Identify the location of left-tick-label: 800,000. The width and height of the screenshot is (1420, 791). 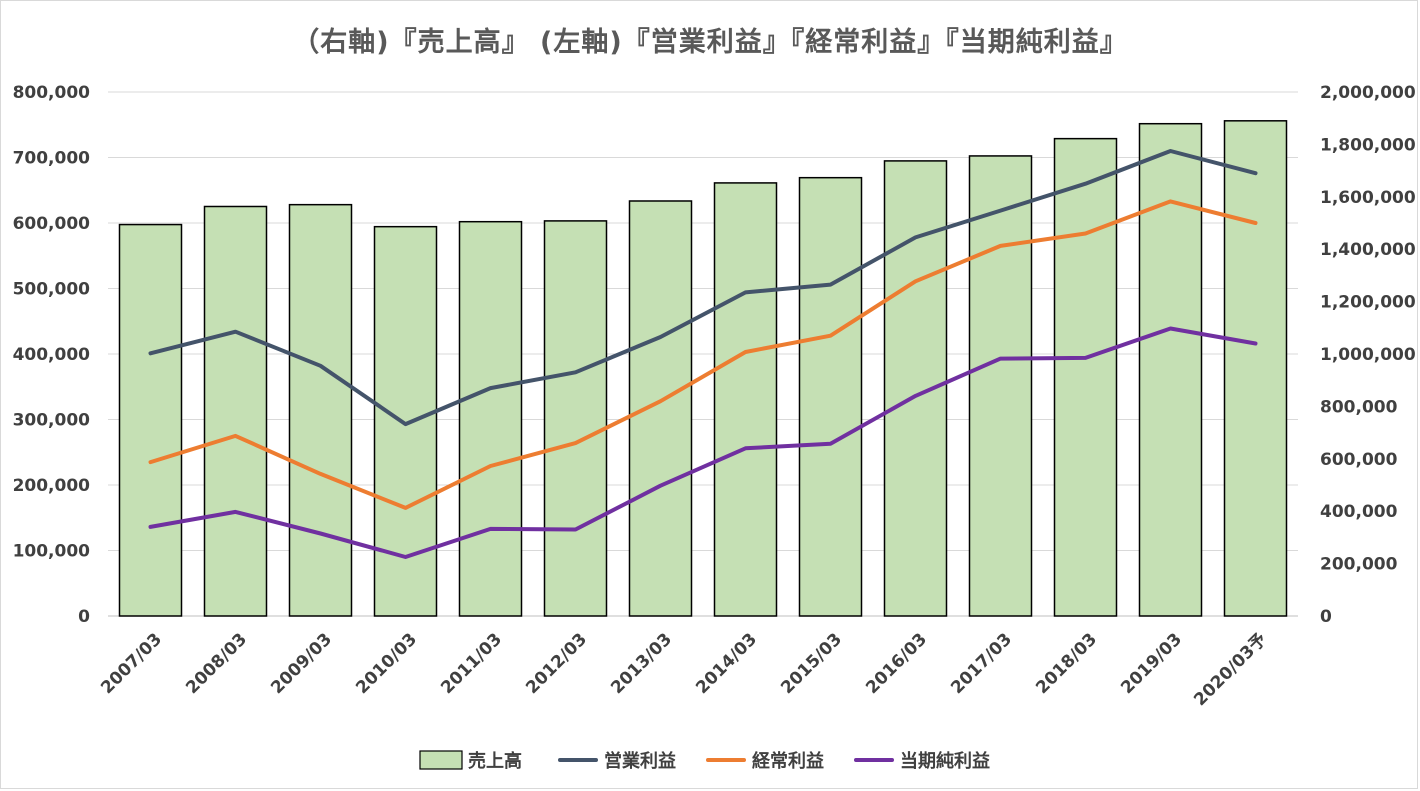
(52, 93).